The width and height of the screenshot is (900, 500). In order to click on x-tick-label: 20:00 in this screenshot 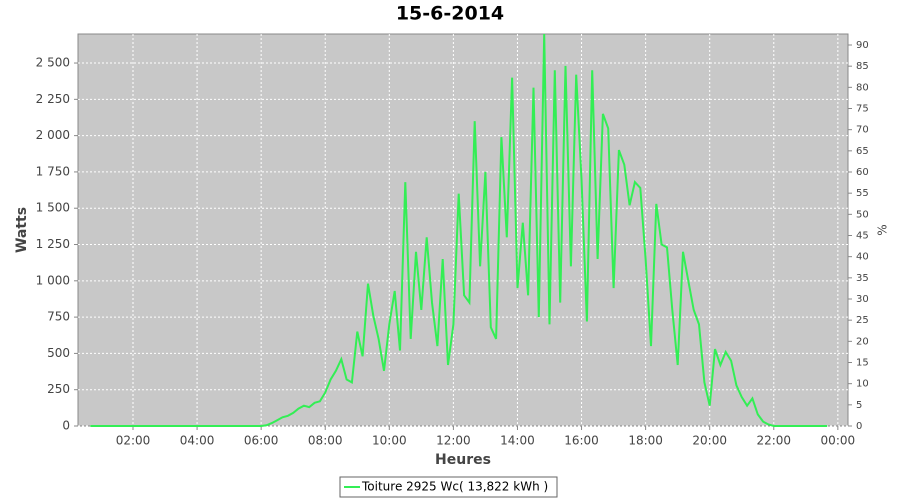, I will do `click(709, 441)`.